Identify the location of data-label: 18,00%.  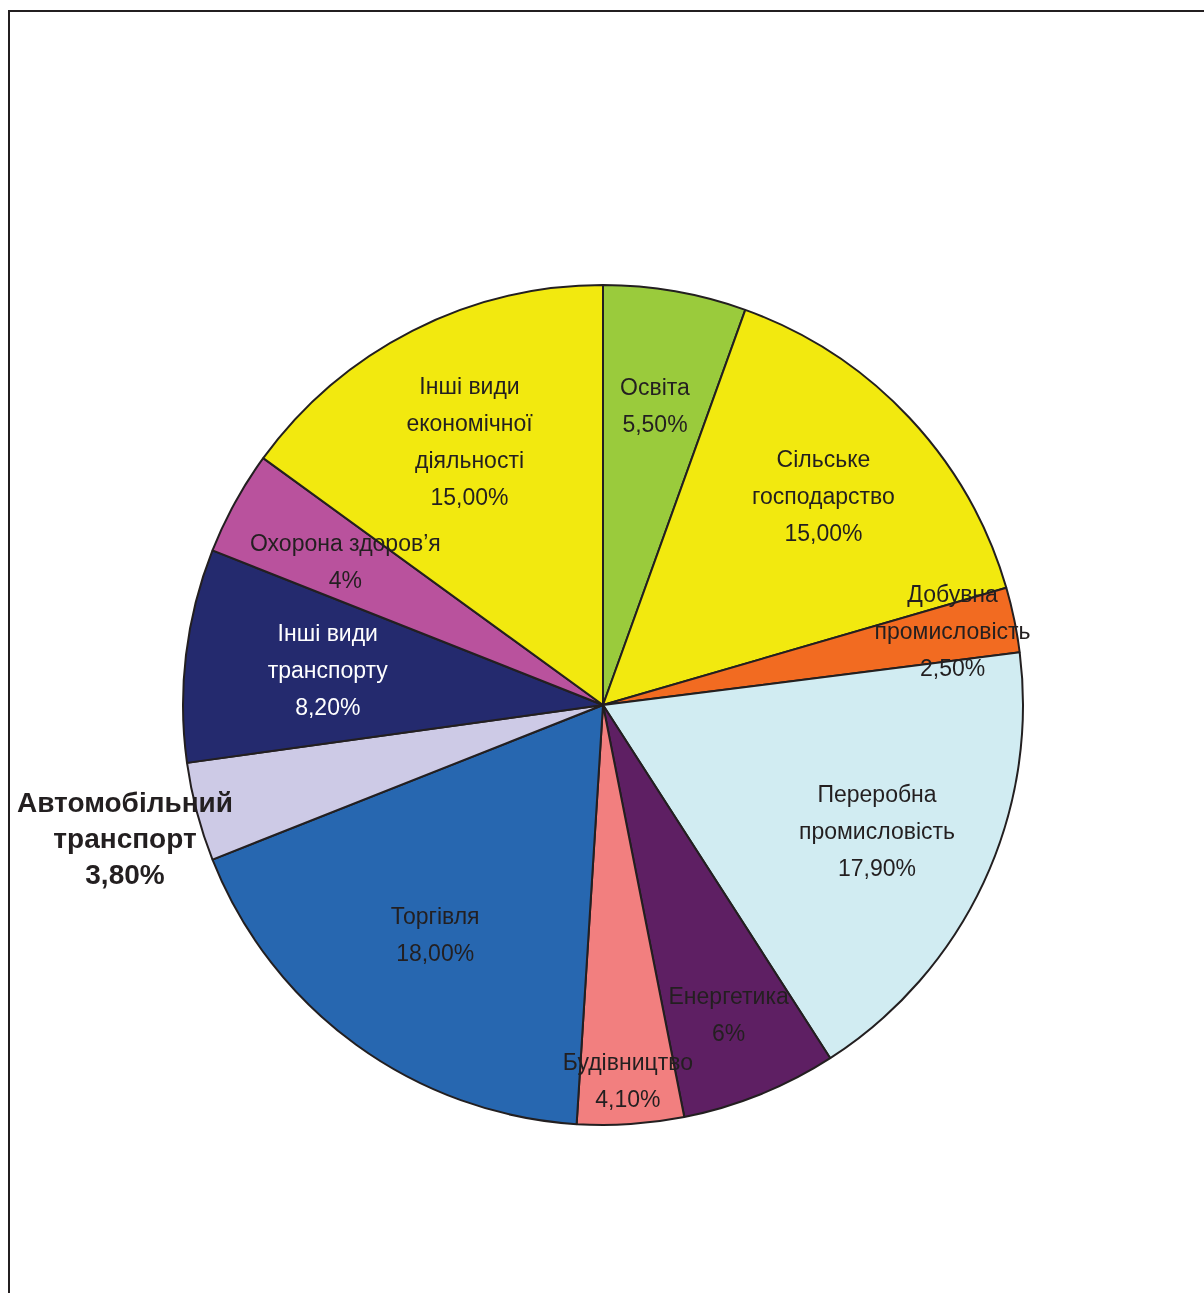
(435, 952).